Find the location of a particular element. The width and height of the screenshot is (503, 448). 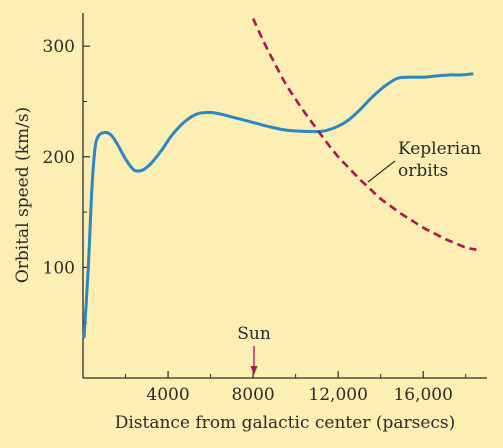

keplerian-label-line2: orbits is located at coordinates (423, 171).